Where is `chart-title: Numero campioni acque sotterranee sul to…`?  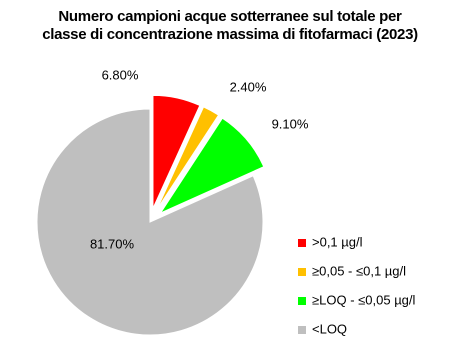 chart-title: Numero campioni acque sotterranee sul to… is located at coordinates (230, 25).